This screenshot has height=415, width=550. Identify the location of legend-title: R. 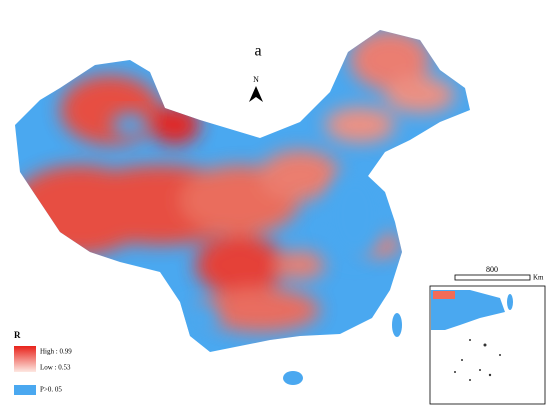
(17, 335).